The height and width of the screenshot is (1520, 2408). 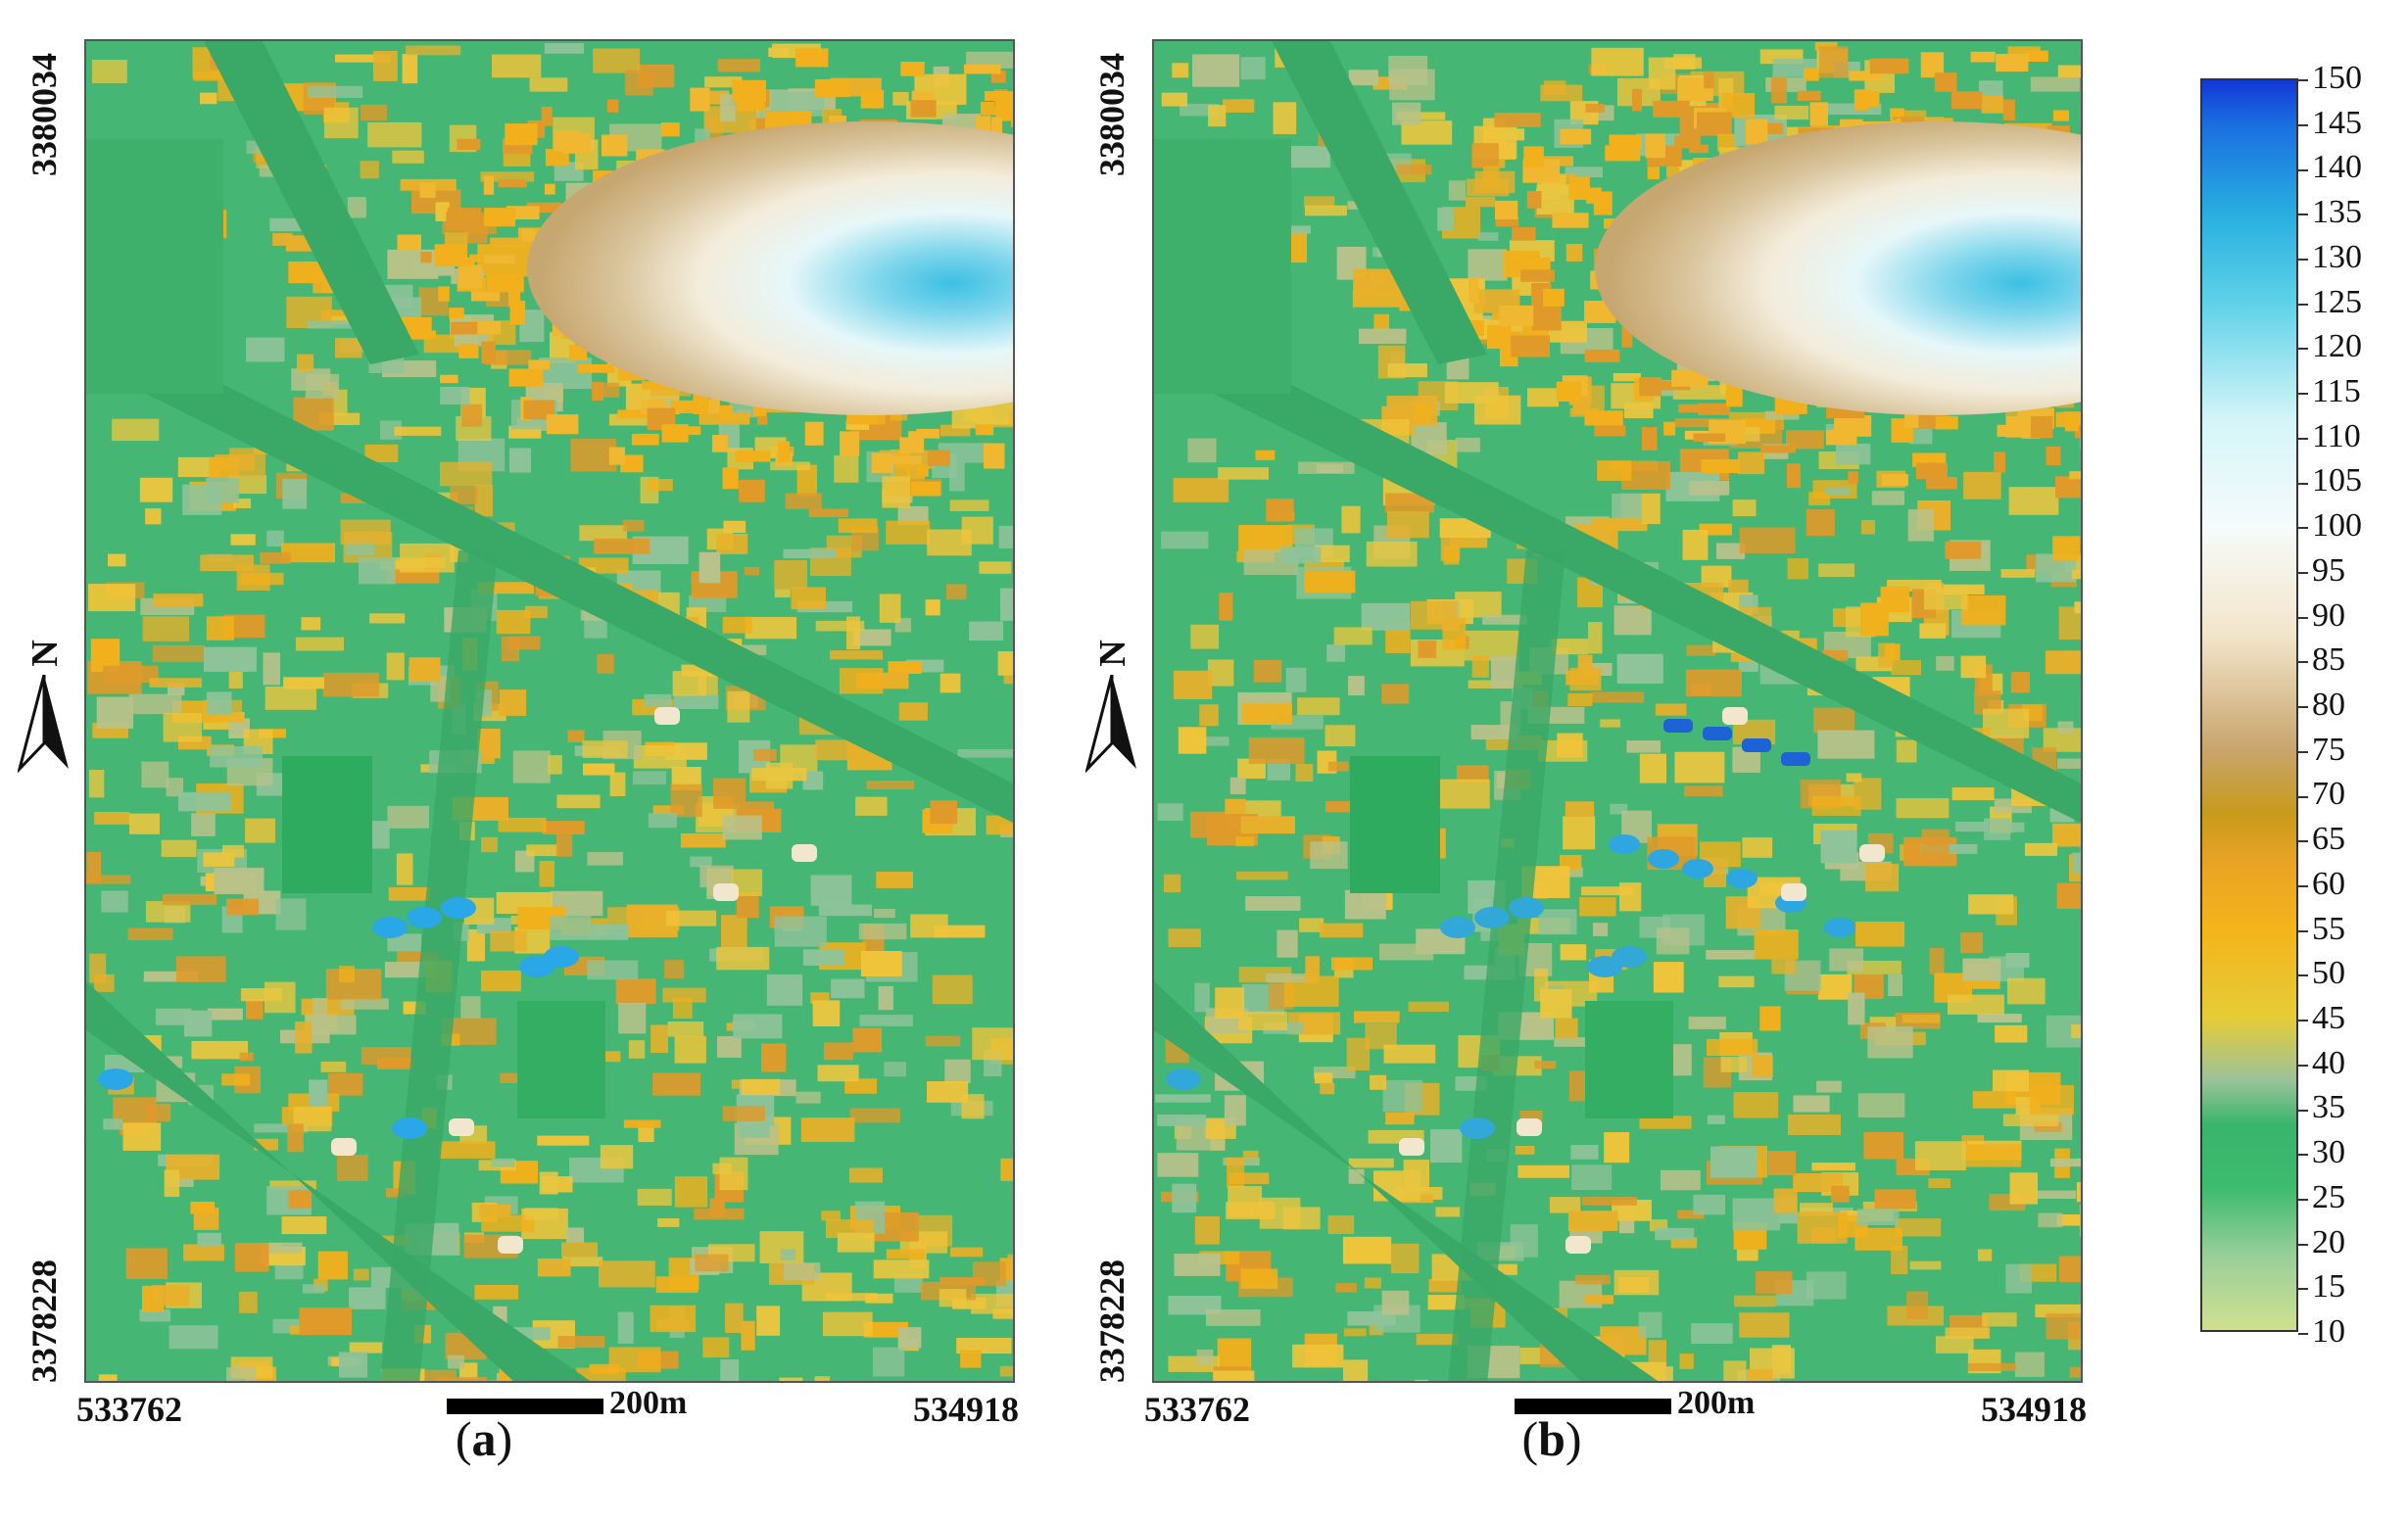 What do you see at coordinates (2329, 391) in the screenshot?
I see `colorbar-tick-115: 115` at bounding box center [2329, 391].